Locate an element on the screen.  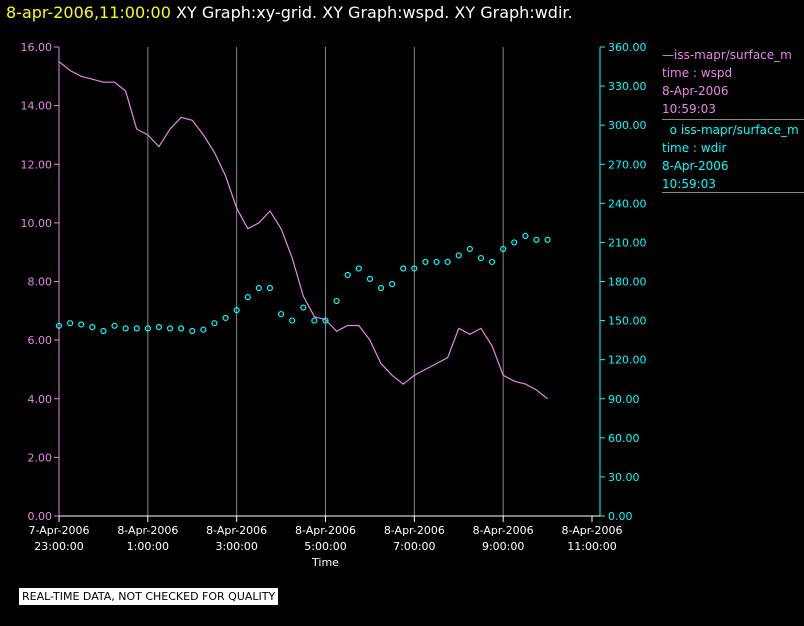
x-tick-label: 11:00:00 is located at coordinates (591, 546).